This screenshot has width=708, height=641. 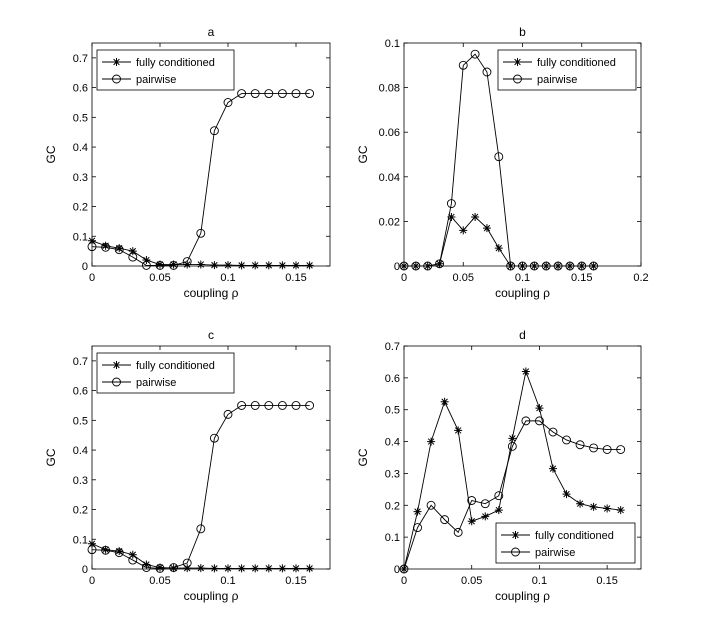 What do you see at coordinates (211, 335) in the screenshot?
I see `chart-title: c` at bounding box center [211, 335].